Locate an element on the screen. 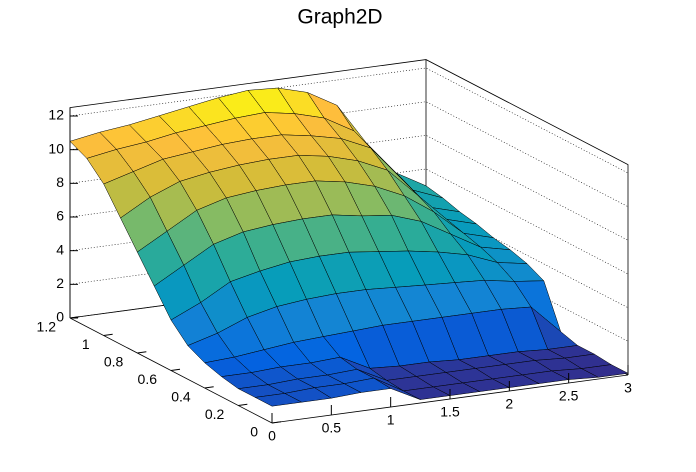  z-tick-label: 6 is located at coordinates (60, 216).